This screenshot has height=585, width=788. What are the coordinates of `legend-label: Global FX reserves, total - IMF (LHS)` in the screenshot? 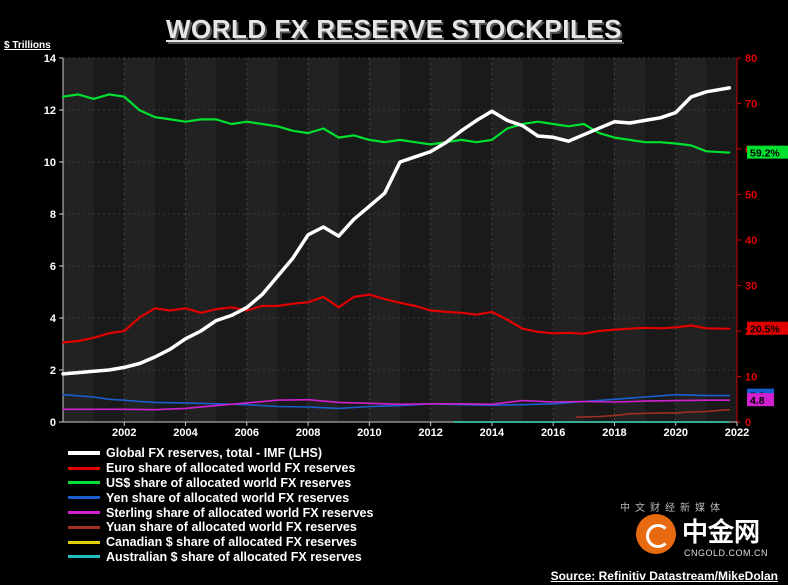 It's located at (214, 453).